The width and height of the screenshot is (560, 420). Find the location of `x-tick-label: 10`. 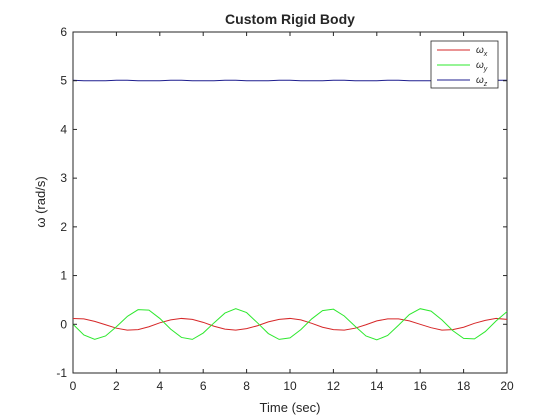

x-tick-label: 10 is located at coordinates (290, 386).